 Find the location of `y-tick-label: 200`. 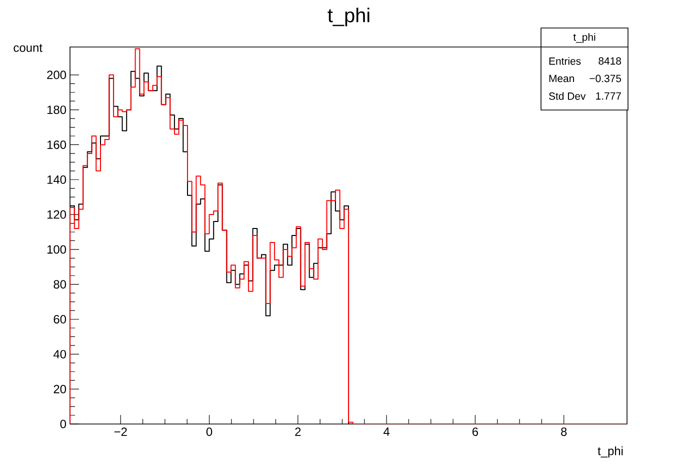

y-tick-label: 200 is located at coordinates (56, 75).